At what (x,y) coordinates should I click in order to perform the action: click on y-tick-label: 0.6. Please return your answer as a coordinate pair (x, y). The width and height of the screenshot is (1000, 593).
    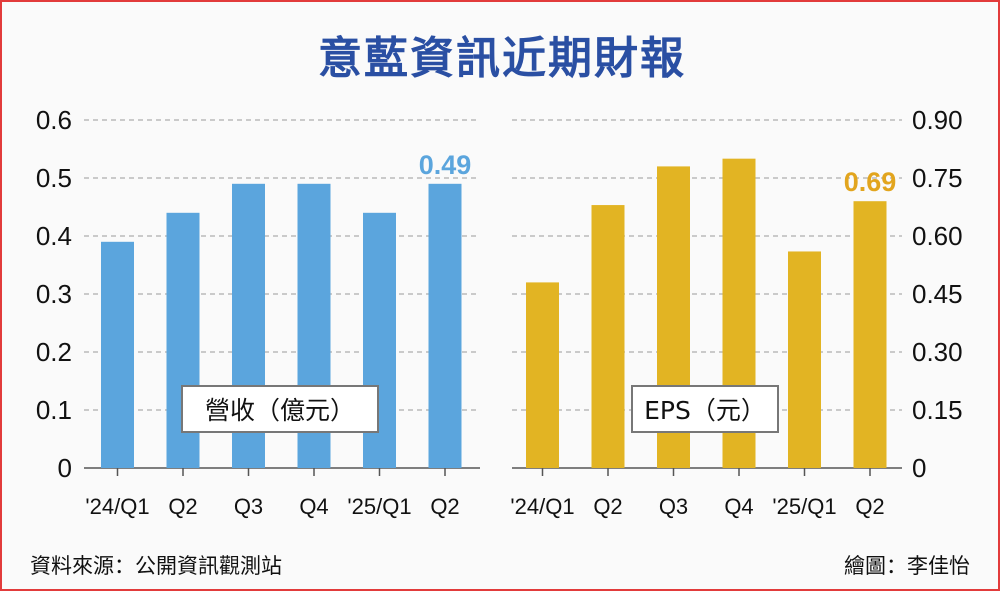
    Looking at the image, I should click on (54, 120).